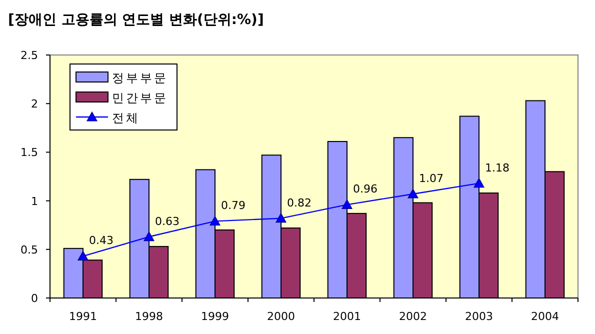 The height and width of the screenshot is (334, 595). I want to click on x-tick-label: 2000, so click(281, 316).